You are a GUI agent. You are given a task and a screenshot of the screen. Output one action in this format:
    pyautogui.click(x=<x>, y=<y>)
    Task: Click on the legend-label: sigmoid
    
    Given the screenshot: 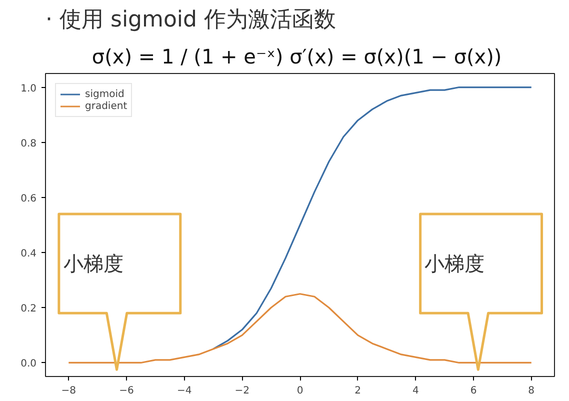 What is the action you would take?
    pyautogui.click(x=104, y=94)
    